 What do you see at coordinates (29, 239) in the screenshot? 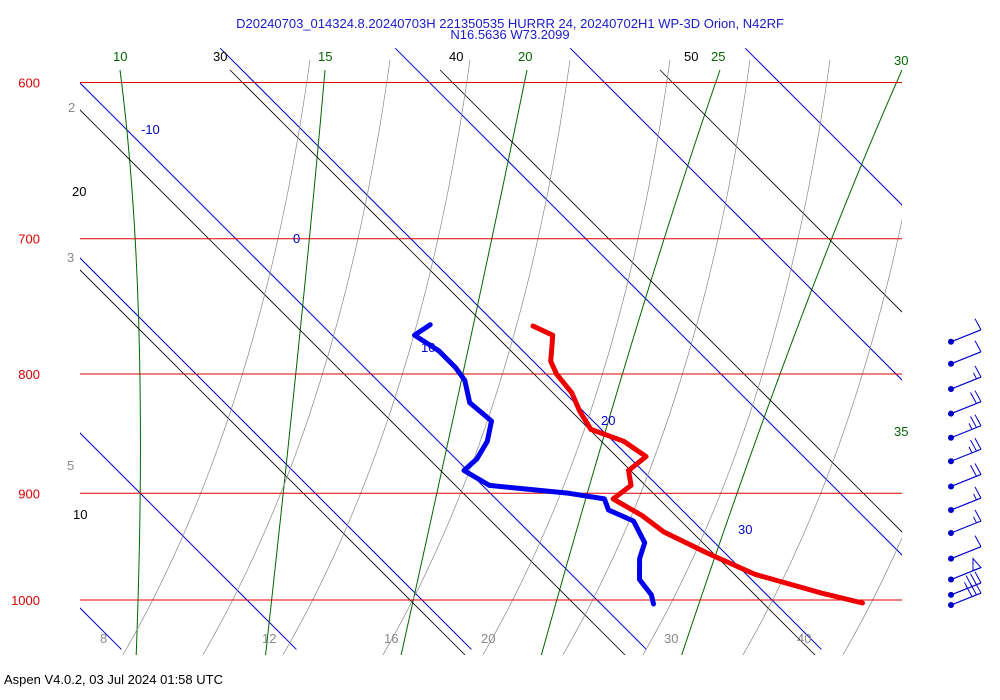
I see `pressure-label: 700` at bounding box center [29, 239].